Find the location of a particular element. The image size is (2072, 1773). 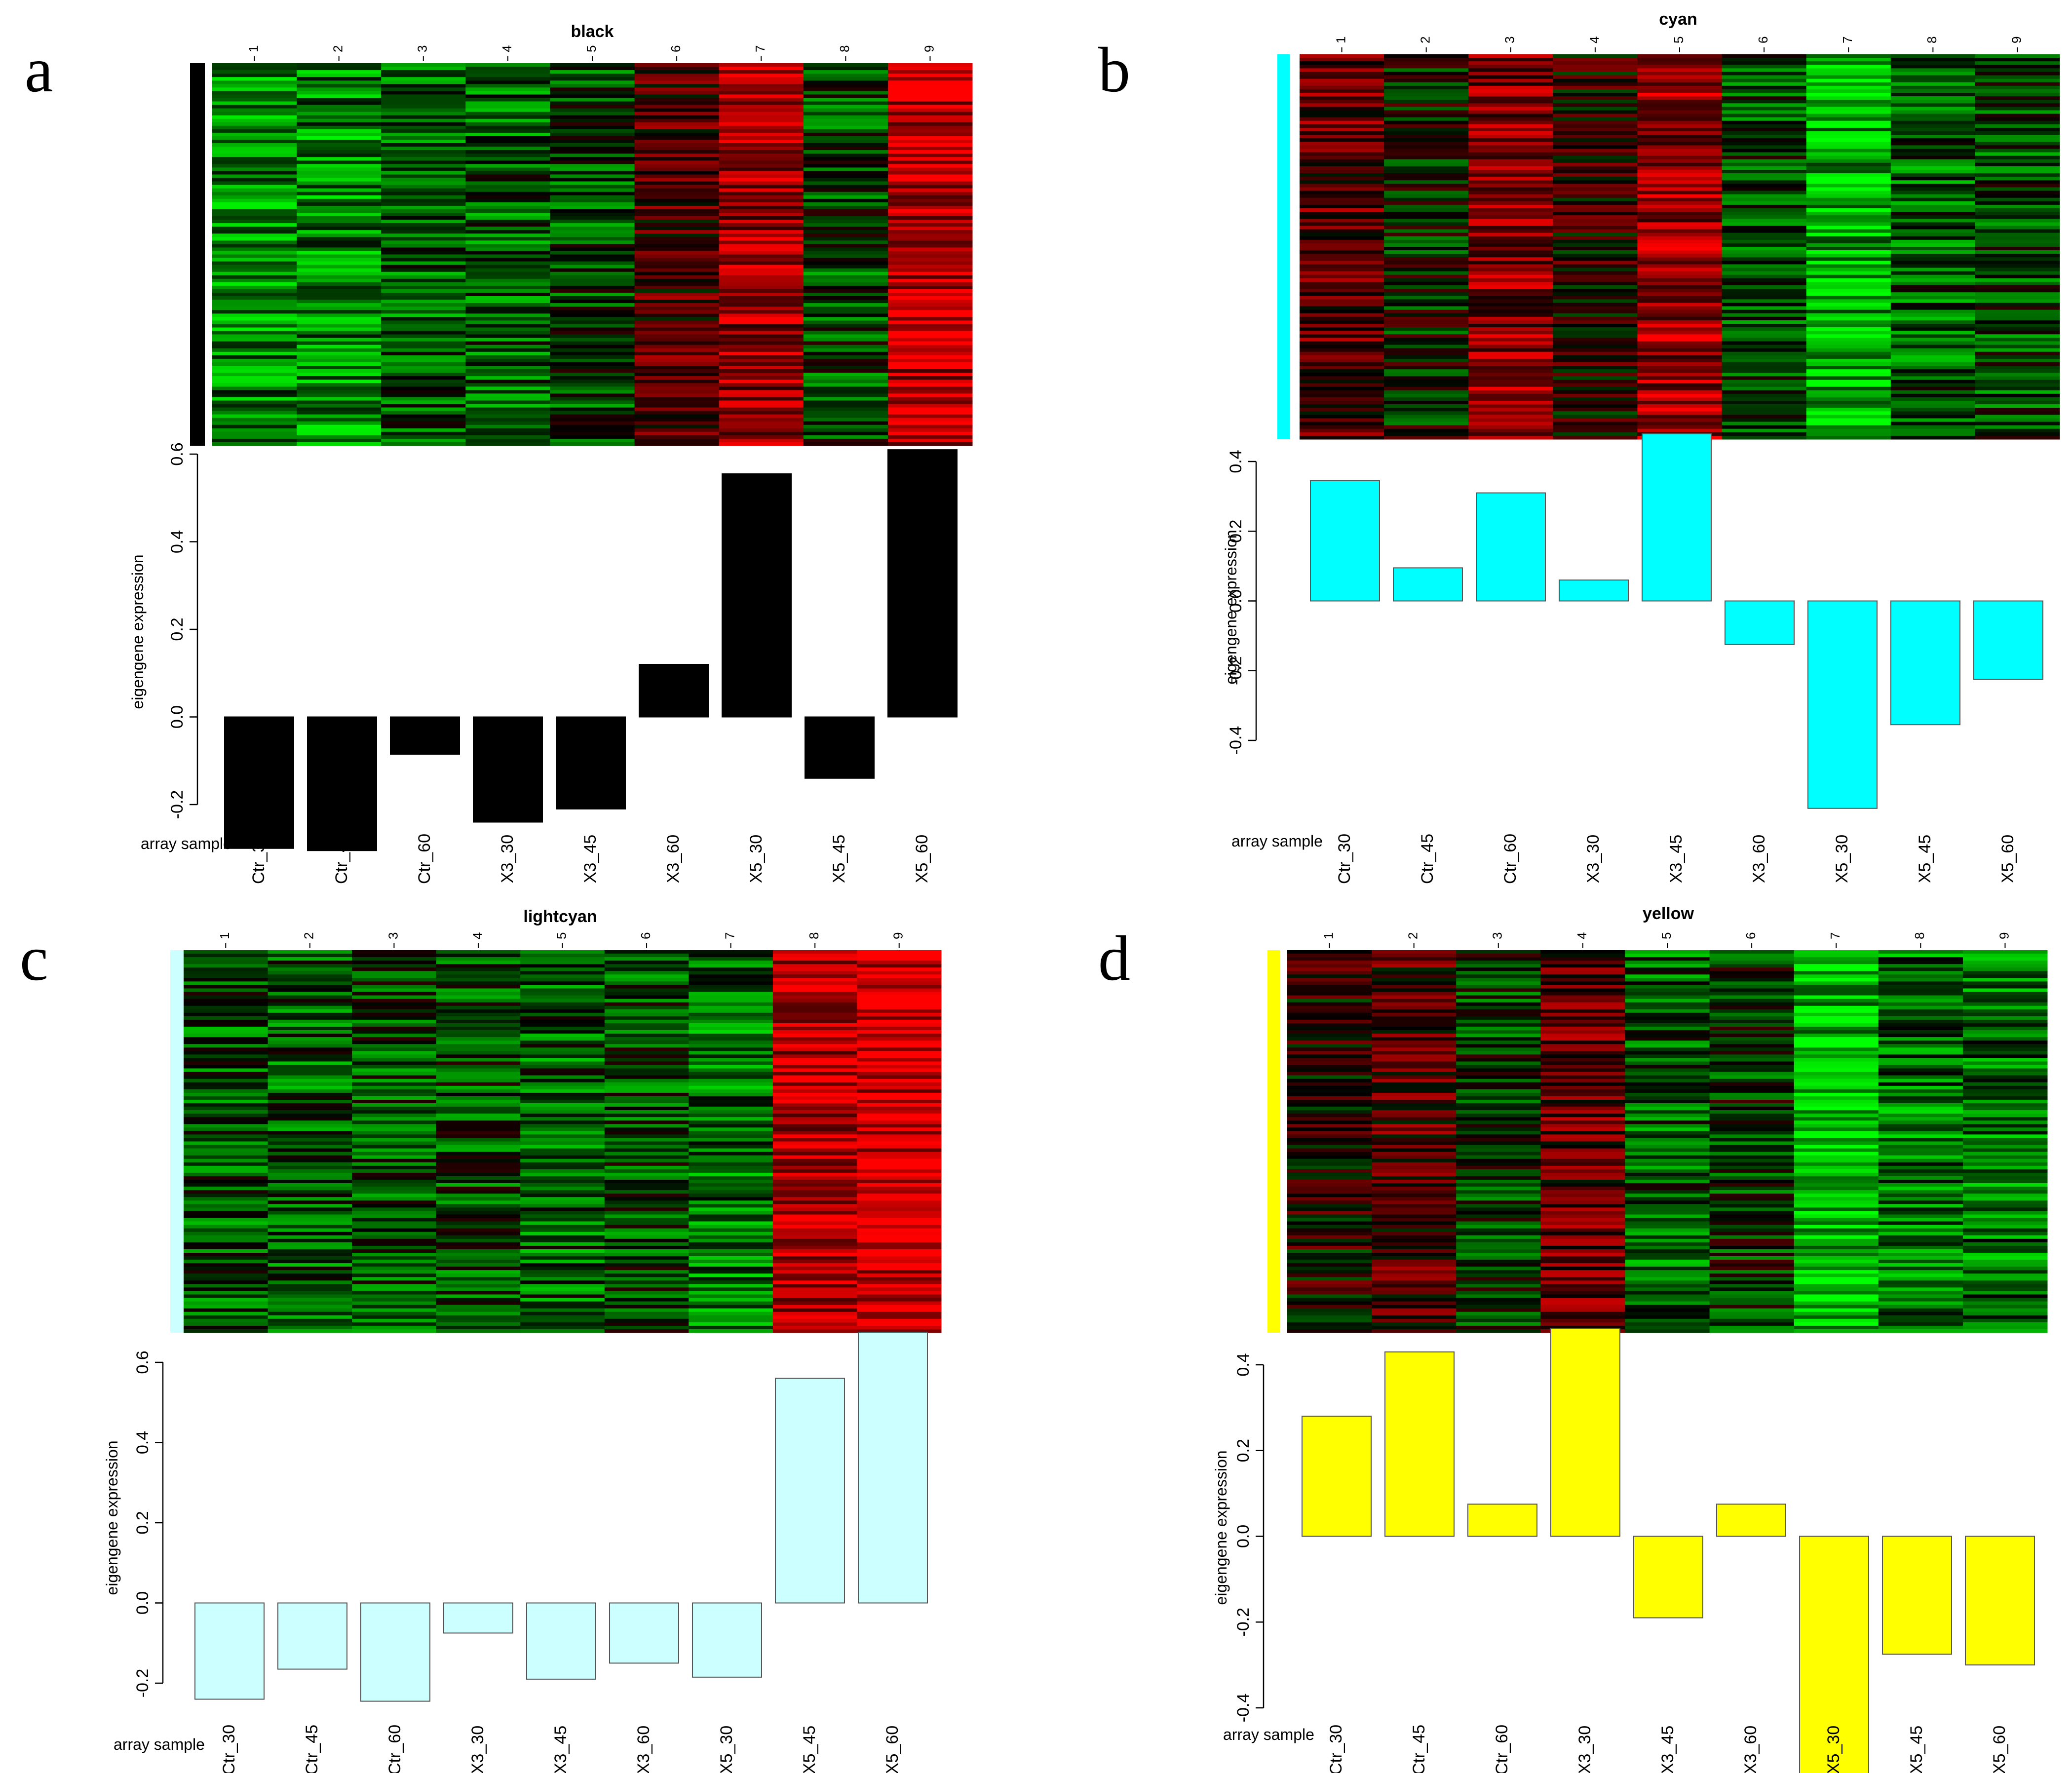

module-title: lightcyan is located at coordinates (560, 916).